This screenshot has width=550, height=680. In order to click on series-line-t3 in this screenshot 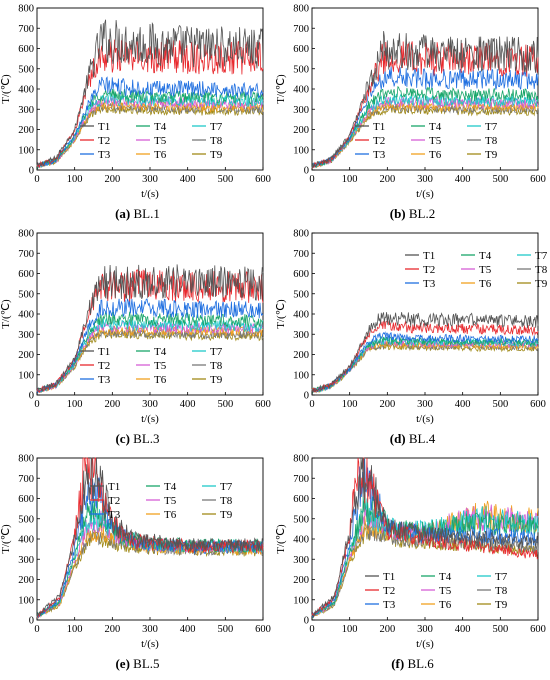, I will do `click(150, 346)`.